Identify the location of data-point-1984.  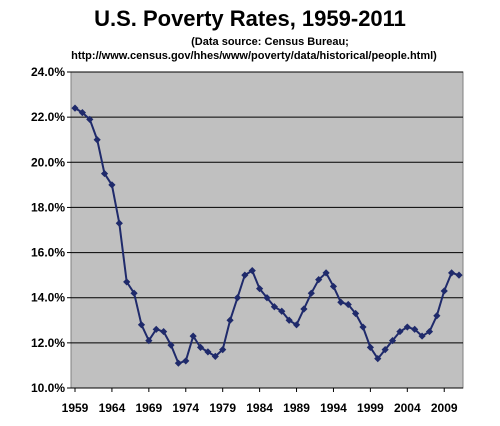
(260, 289).